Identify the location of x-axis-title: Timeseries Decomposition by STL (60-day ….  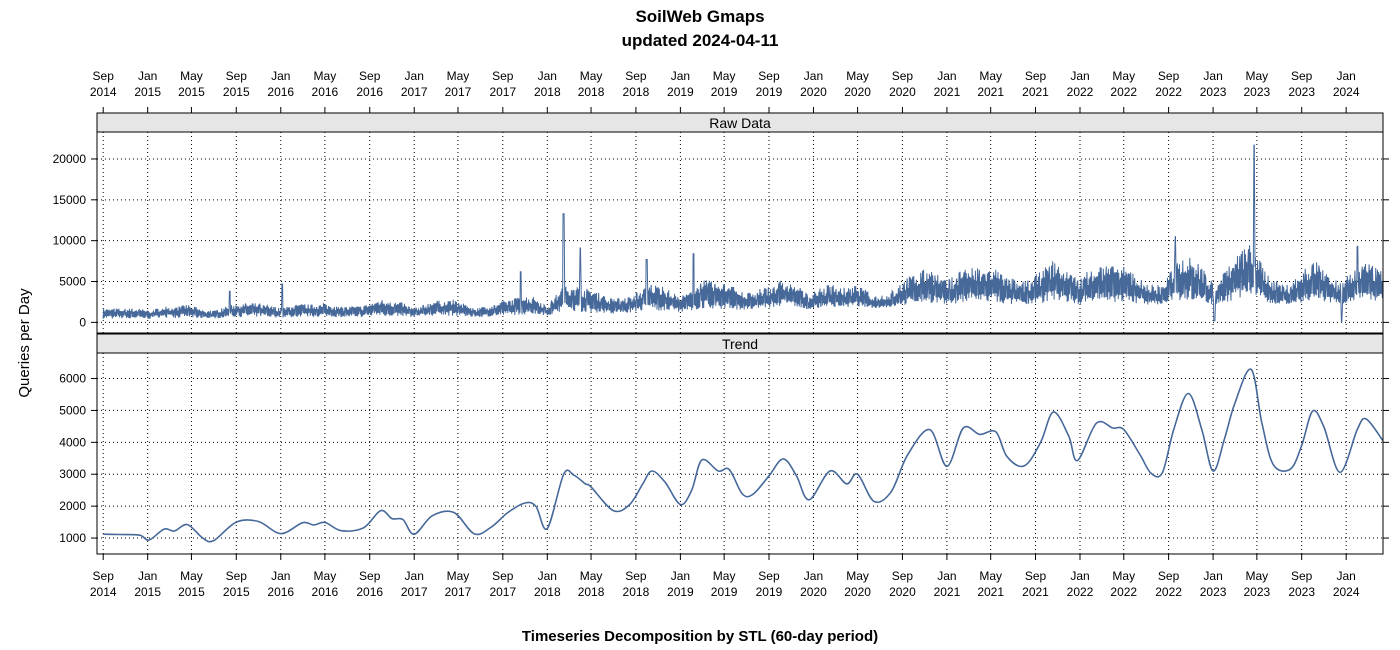
(700, 636).